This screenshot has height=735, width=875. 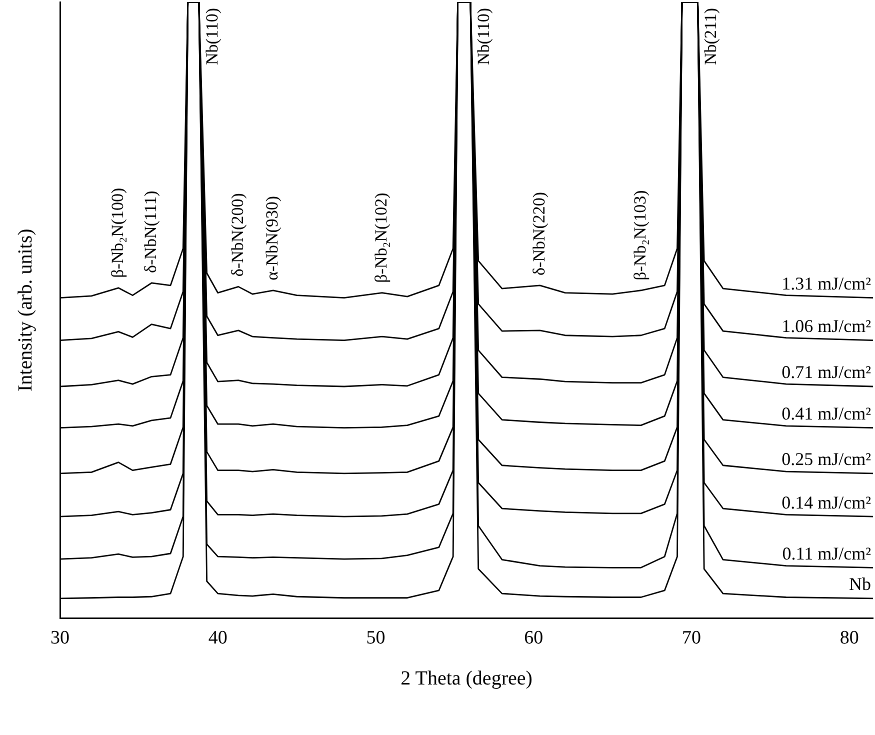 What do you see at coordinates (381, 237) in the screenshot?
I see `annotation: β-Nb₂N(102)` at bounding box center [381, 237].